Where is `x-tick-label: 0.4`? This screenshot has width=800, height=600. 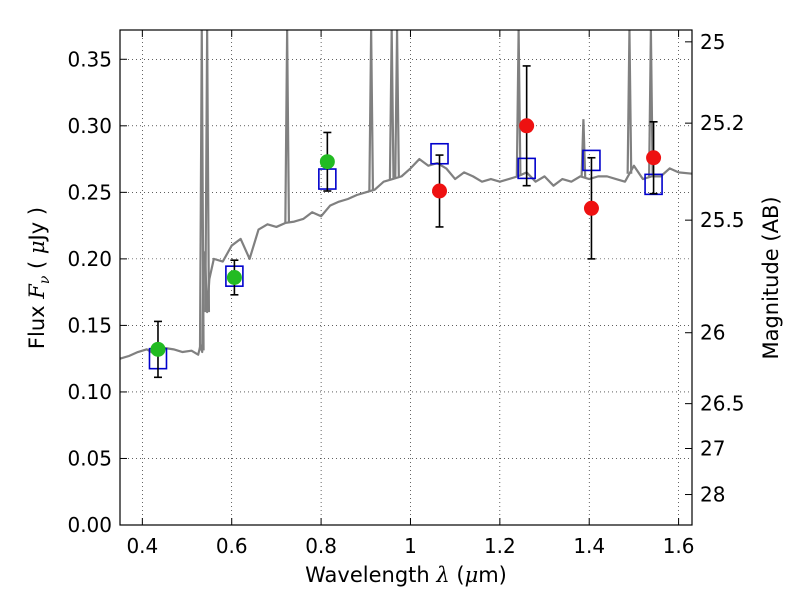
x-tick-label: 0.4 is located at coordinates (142, 546).